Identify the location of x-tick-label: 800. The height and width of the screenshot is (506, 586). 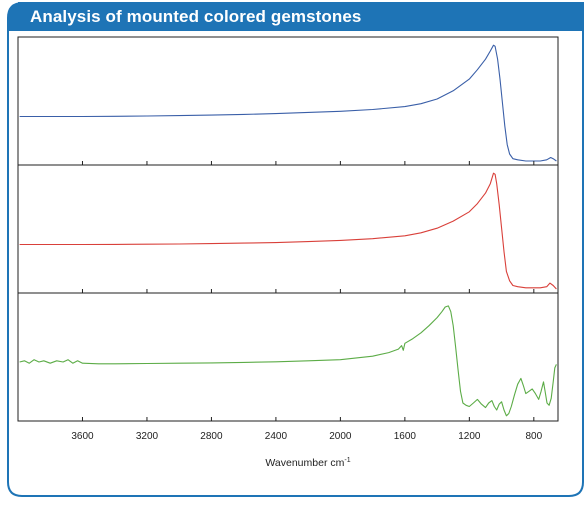
(533, 436).